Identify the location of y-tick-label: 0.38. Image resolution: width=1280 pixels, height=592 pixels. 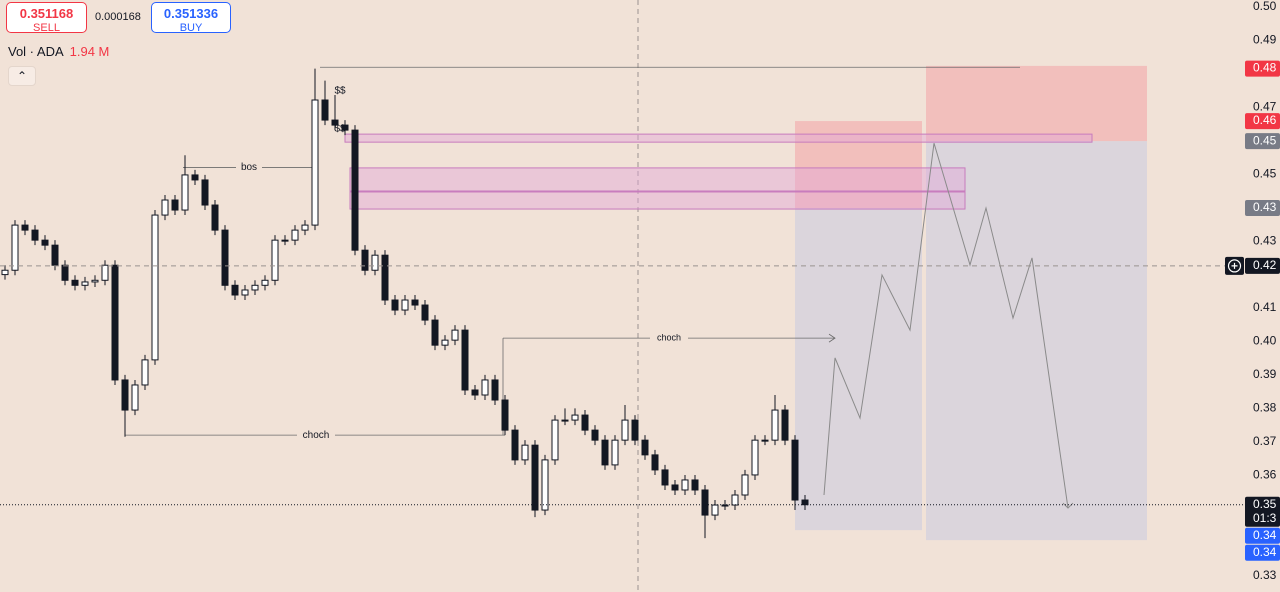
(1265, 408).